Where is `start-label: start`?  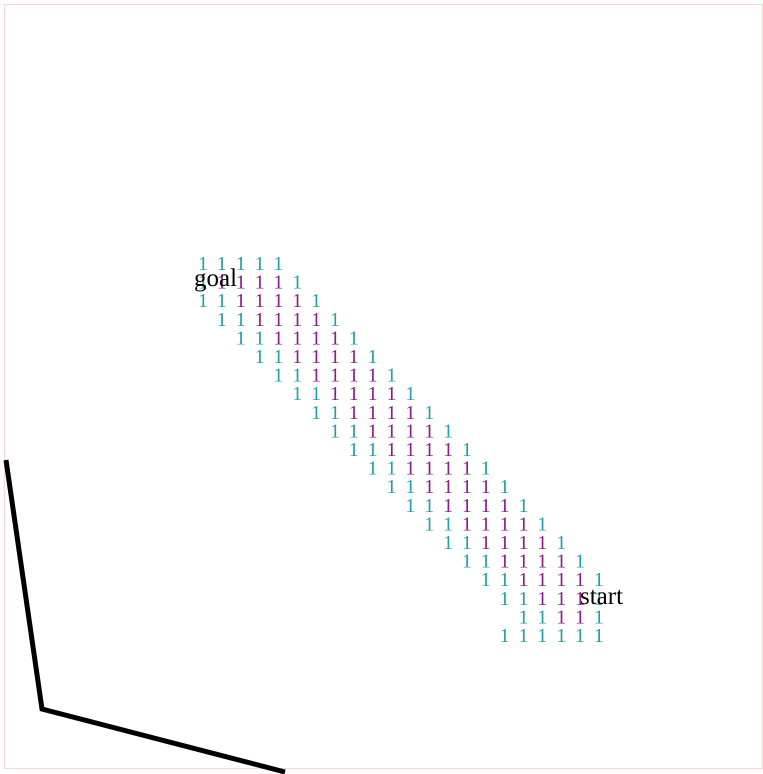 start-label: start is located at coordinates (601, 596).